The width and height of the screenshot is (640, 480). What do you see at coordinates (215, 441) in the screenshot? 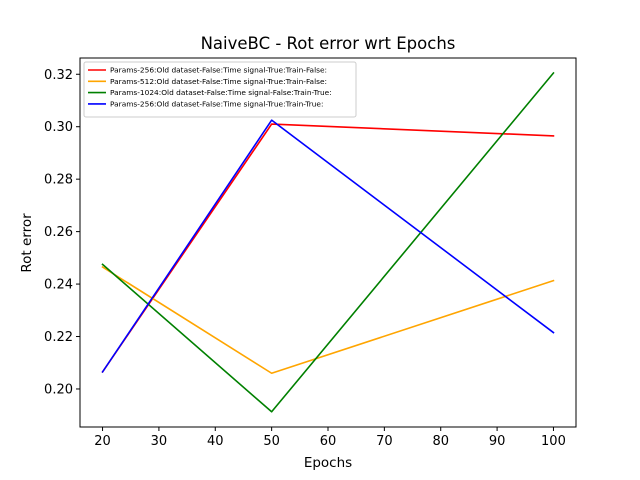
I see `x-tick-label: 40` at bounding box center [215, 441].